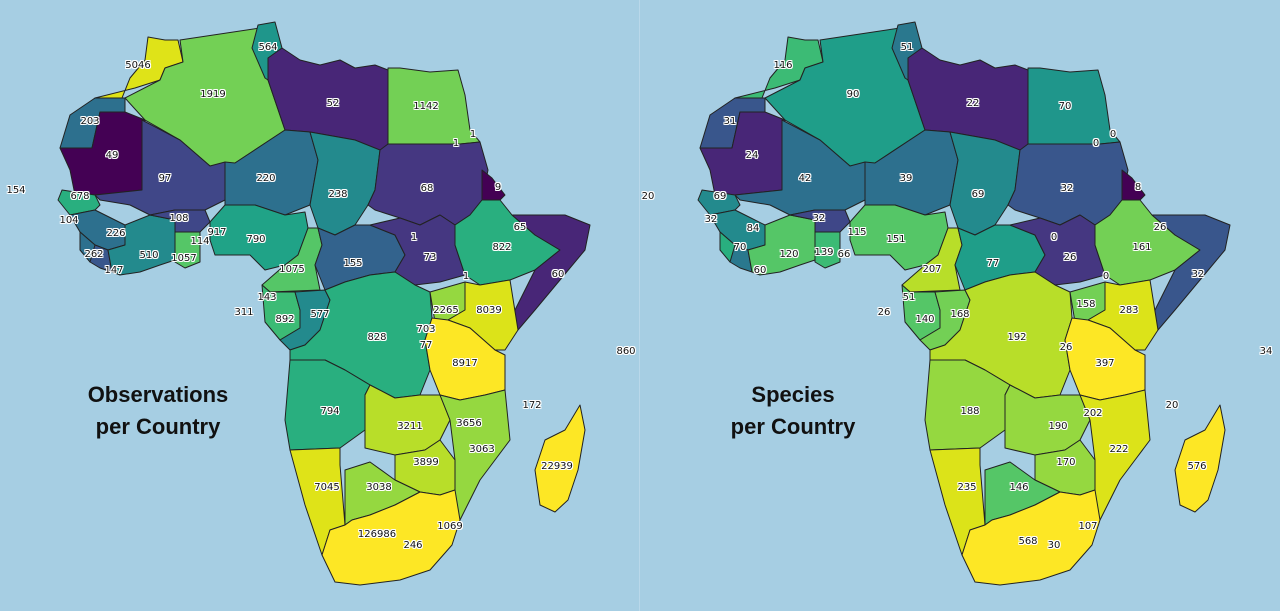 Image resolution: width=1280 pixels, height=611 pixels. Describe the element at coordinates (793, 426) in the screenshot. I see `species-title-line2: per Country` at that location.